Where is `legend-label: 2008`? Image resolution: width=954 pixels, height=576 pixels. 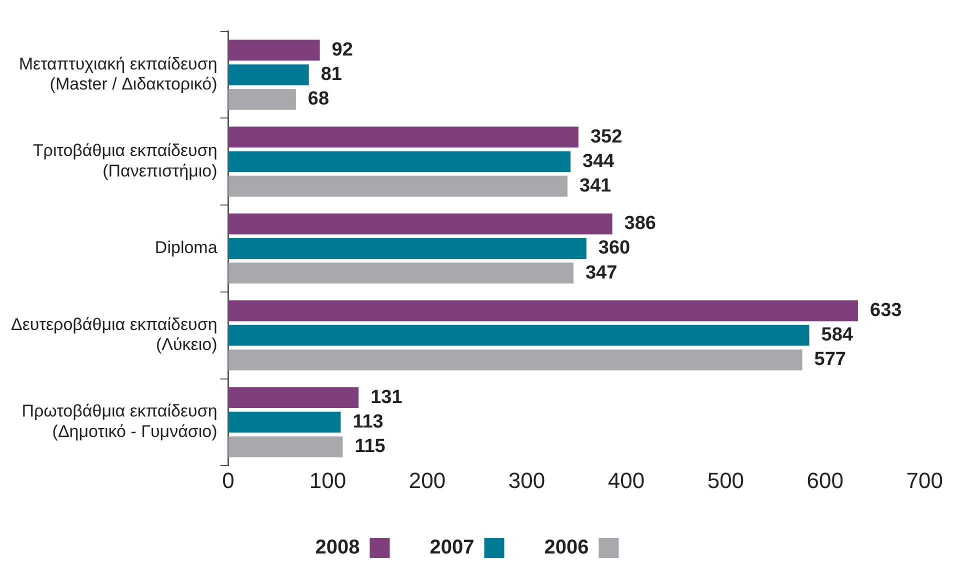
legend-label: 2008 is located at coordinates (337, 547).